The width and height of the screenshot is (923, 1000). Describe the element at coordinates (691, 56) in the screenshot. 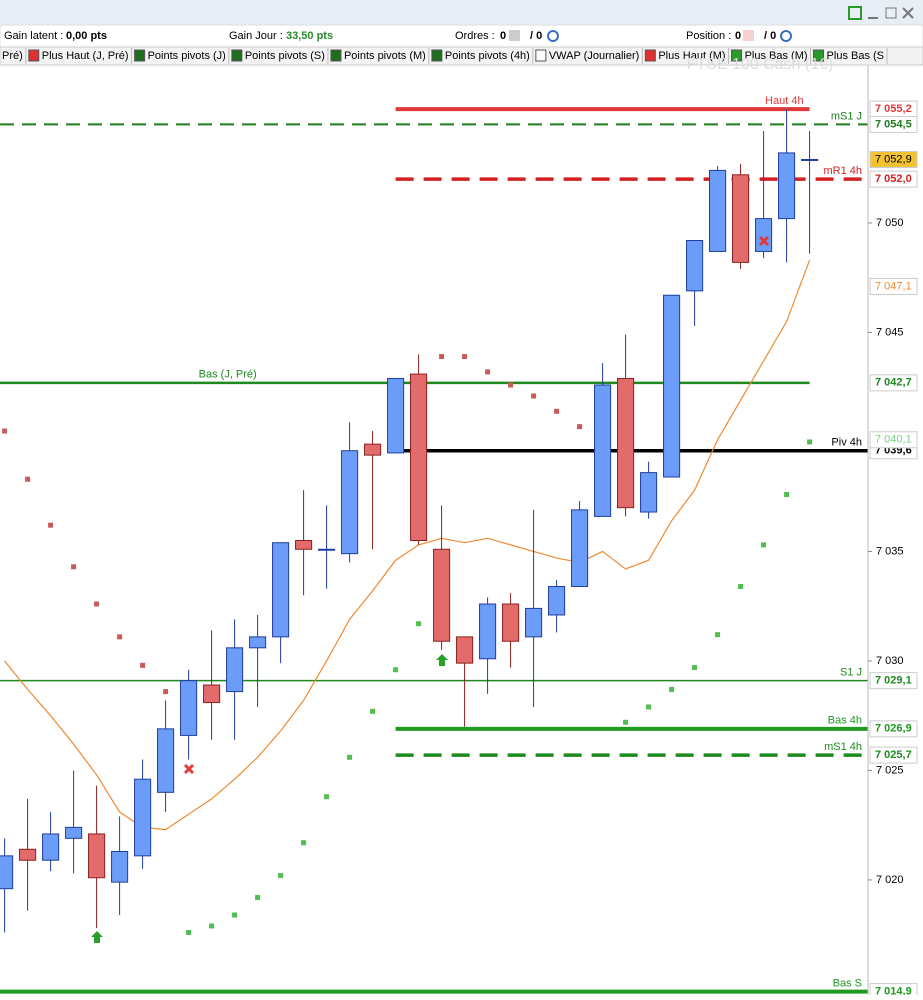

I see `tab-label: Plus Haut (M)` at that location.